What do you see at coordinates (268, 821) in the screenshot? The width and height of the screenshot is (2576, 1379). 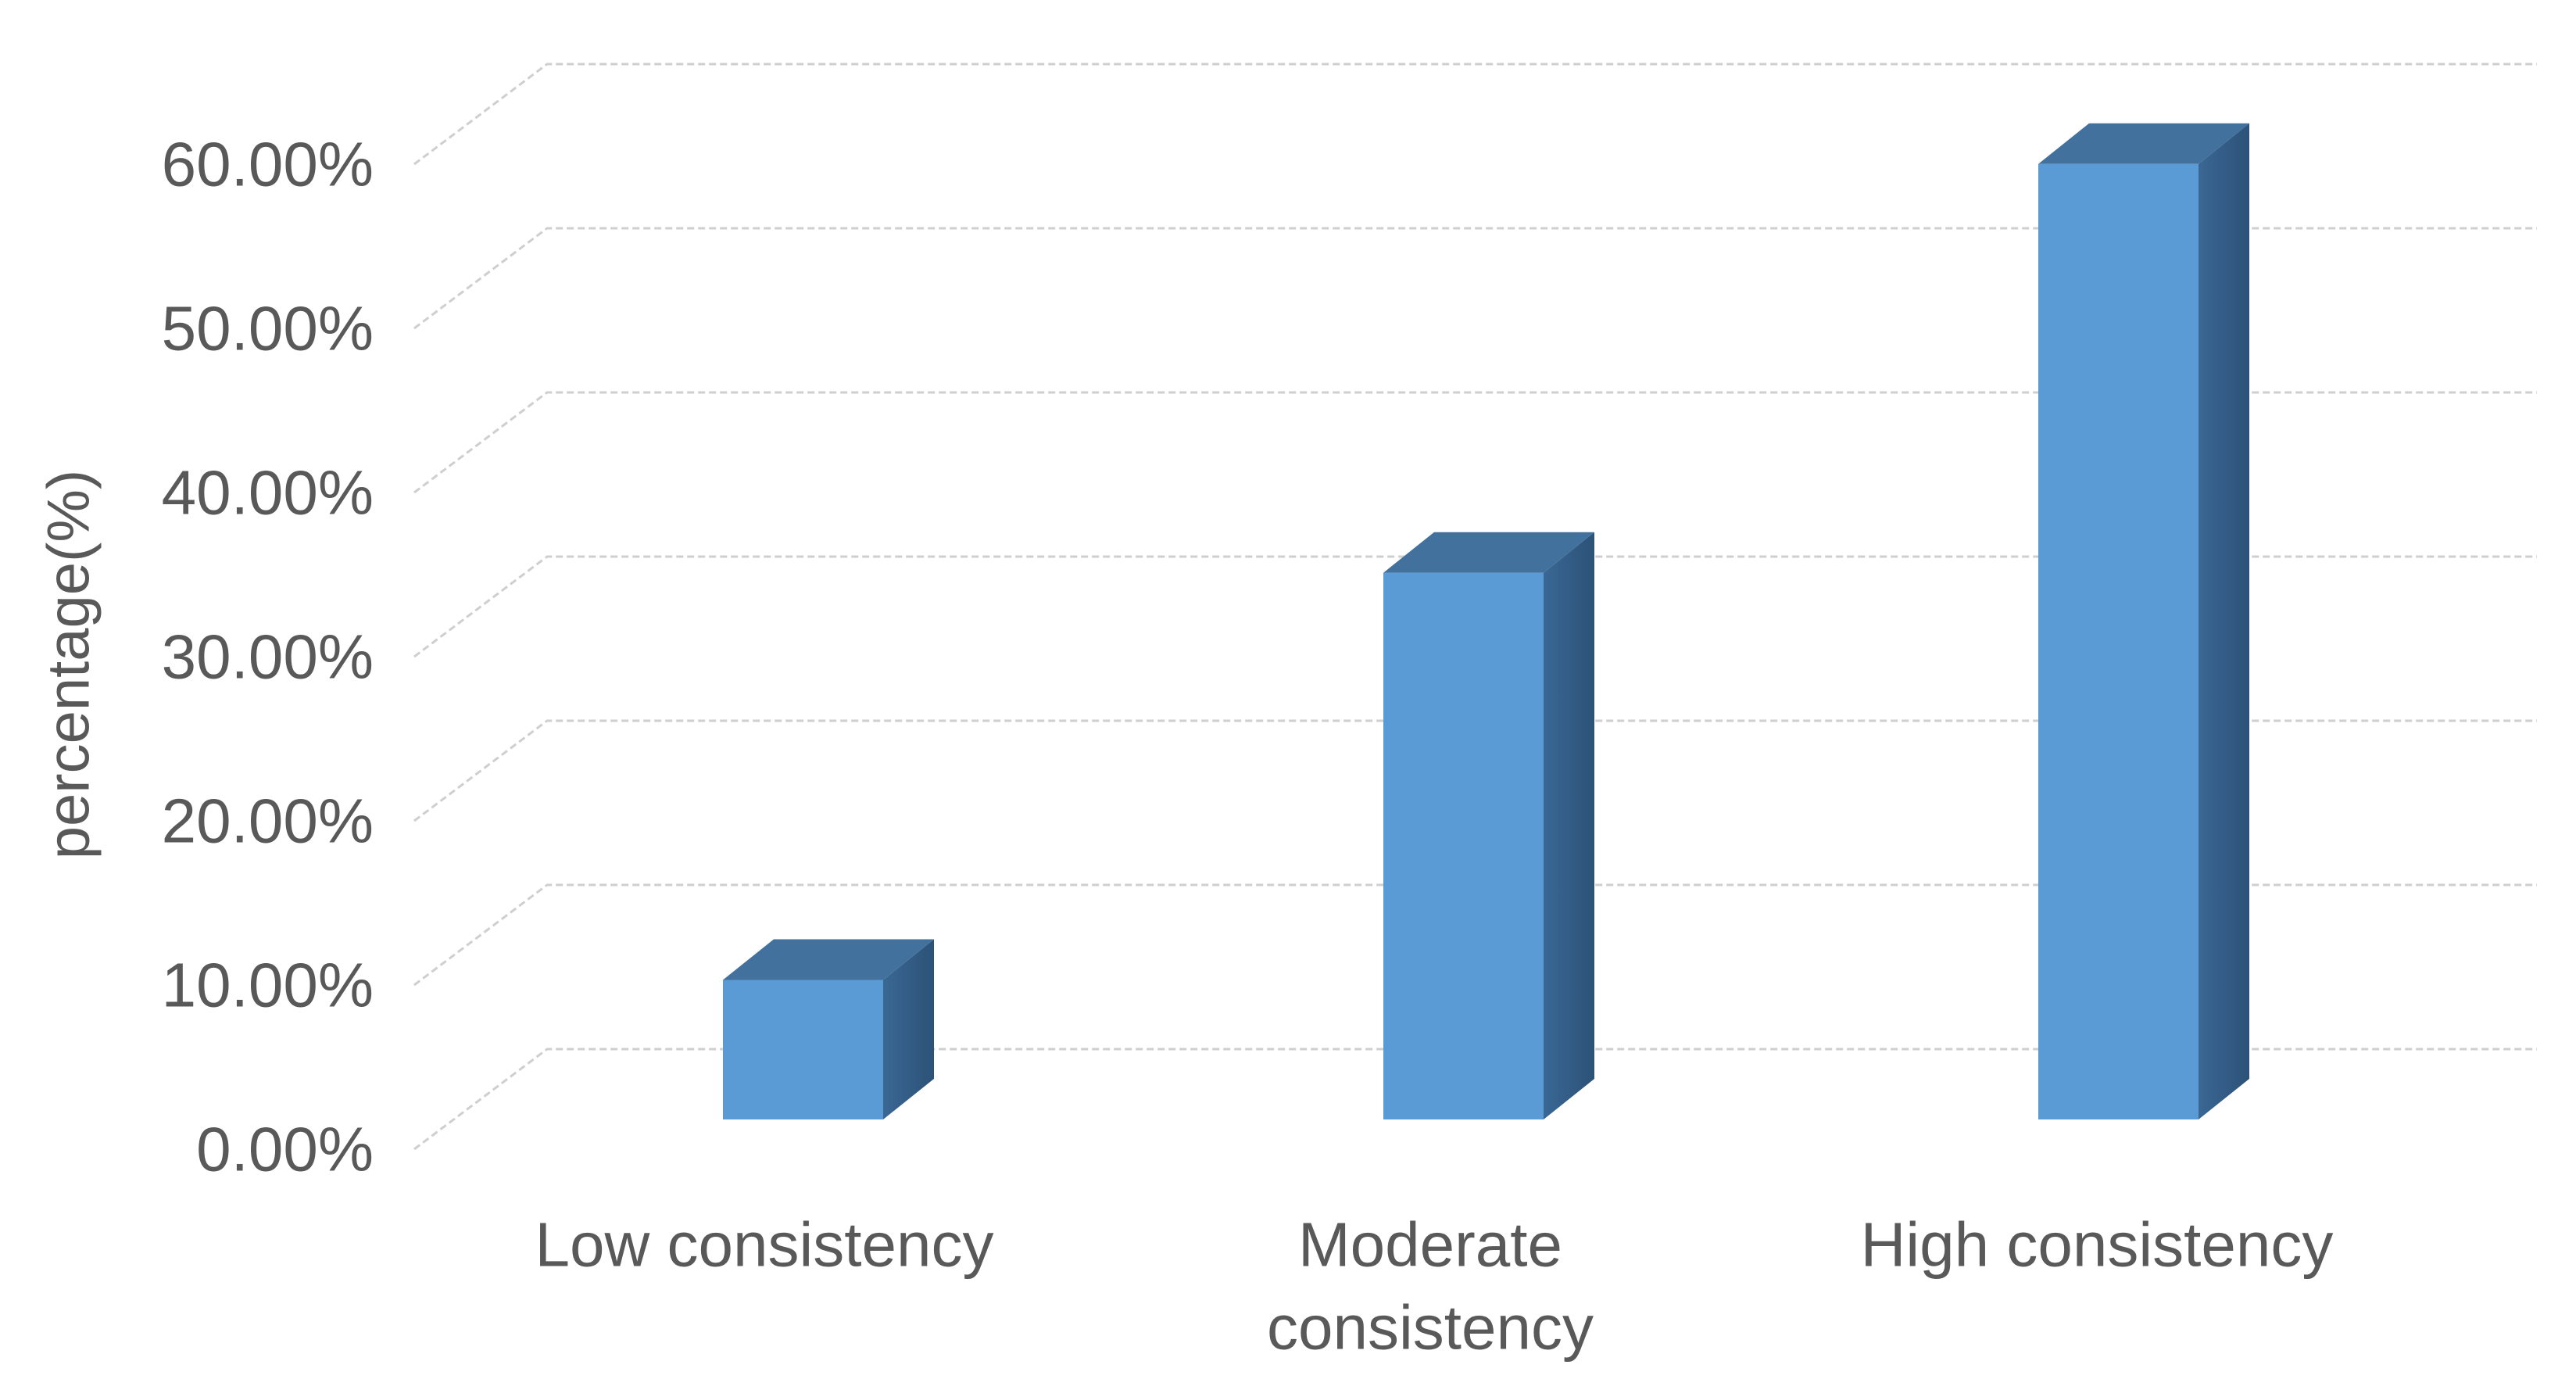 I see `y-tick-label: 20.00%` at bounding box center [268, 821].